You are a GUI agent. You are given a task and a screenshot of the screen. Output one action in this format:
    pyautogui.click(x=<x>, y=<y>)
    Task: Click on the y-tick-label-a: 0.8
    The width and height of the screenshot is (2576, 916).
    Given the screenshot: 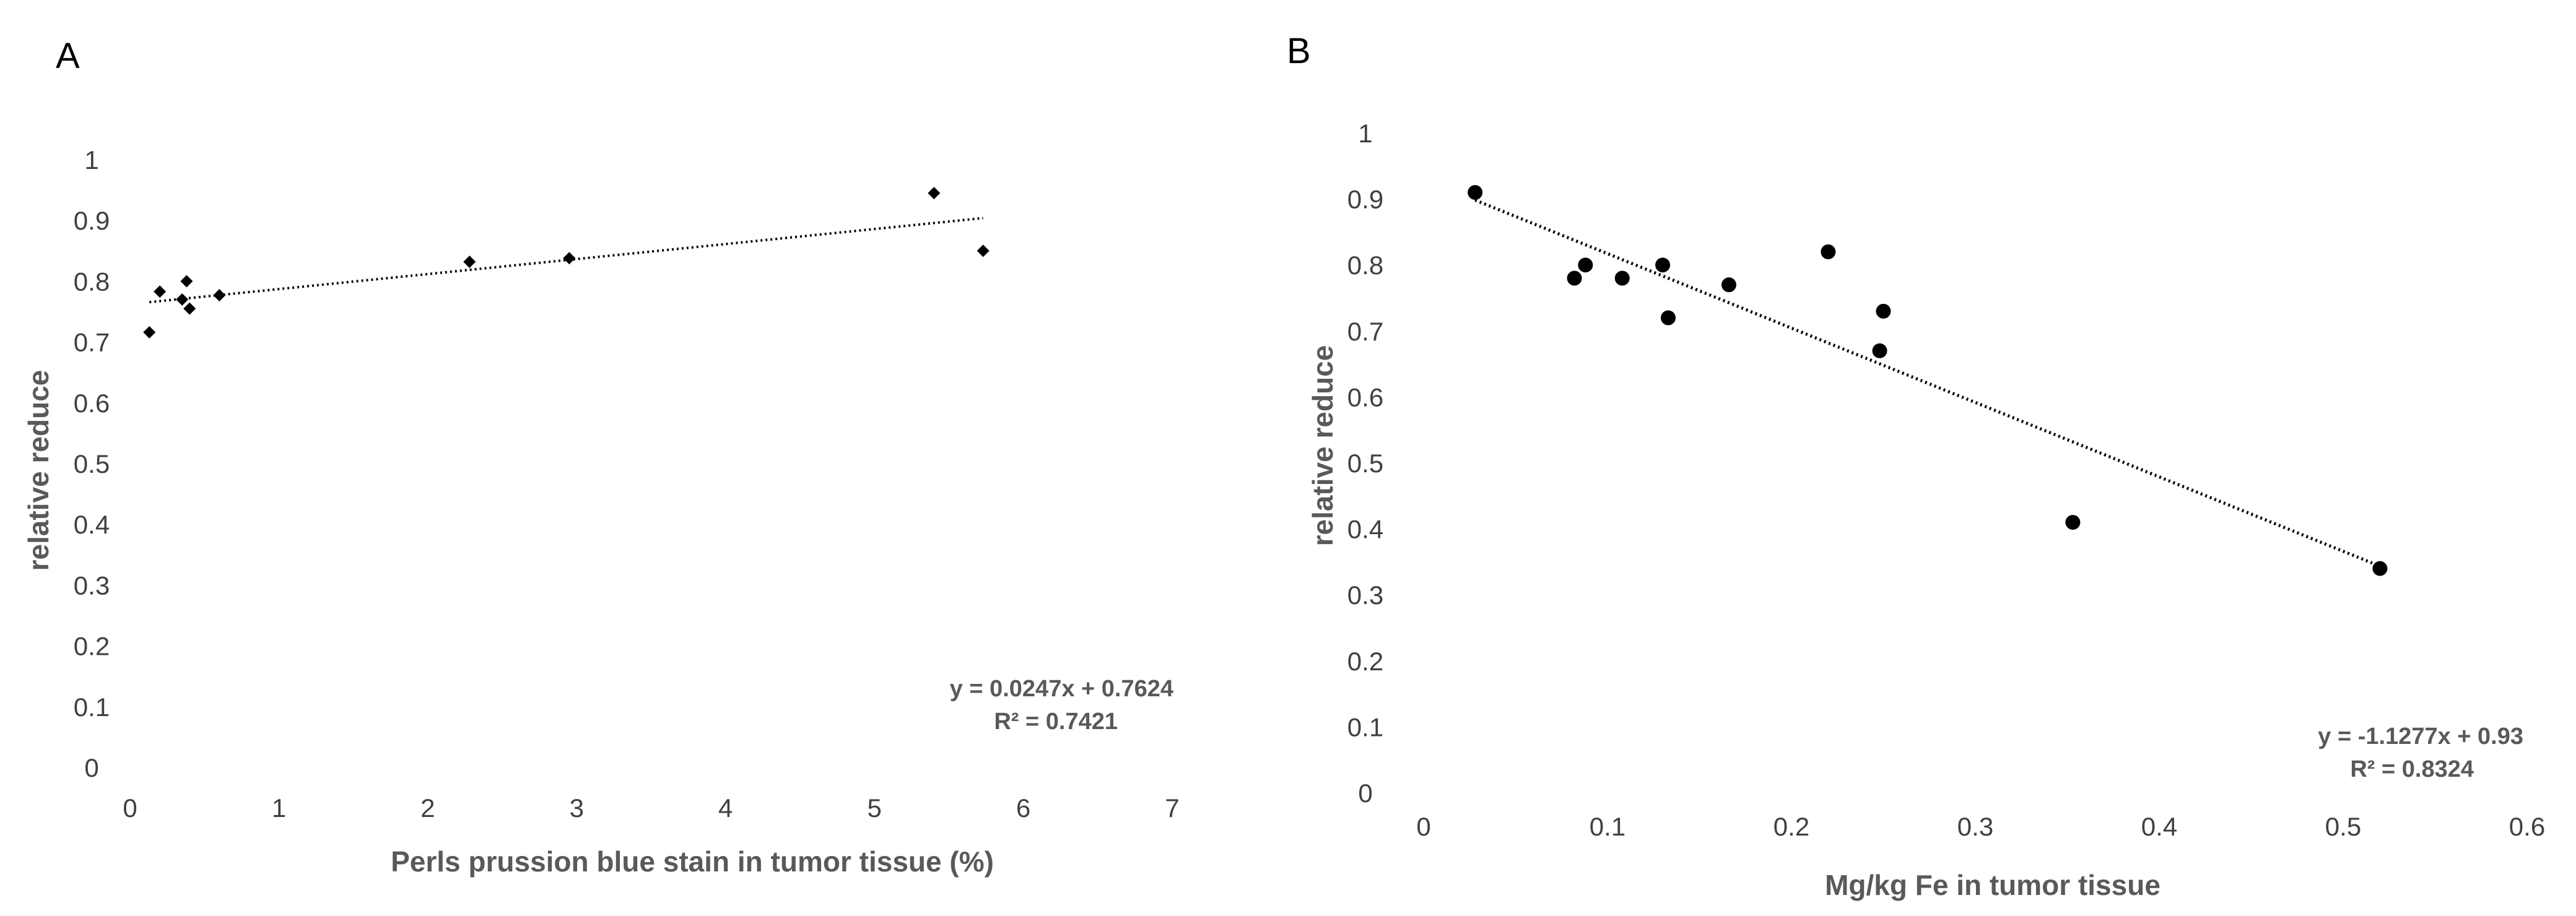 What is the action you would take?
    pyautogui.click(x=92, y=281)
    